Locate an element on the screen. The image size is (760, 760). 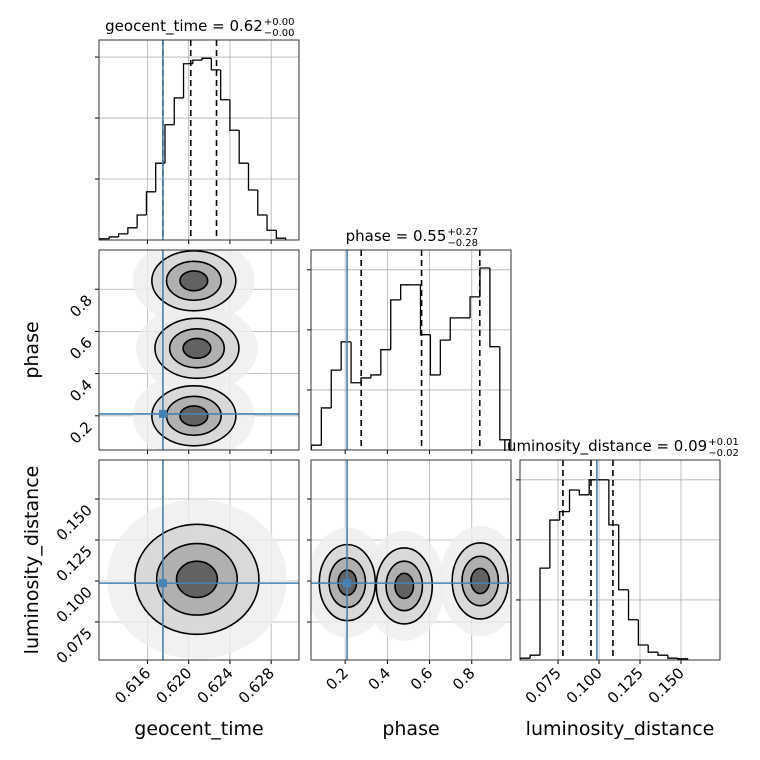
x-axis-label: phase is located at coordinates (410, 729).